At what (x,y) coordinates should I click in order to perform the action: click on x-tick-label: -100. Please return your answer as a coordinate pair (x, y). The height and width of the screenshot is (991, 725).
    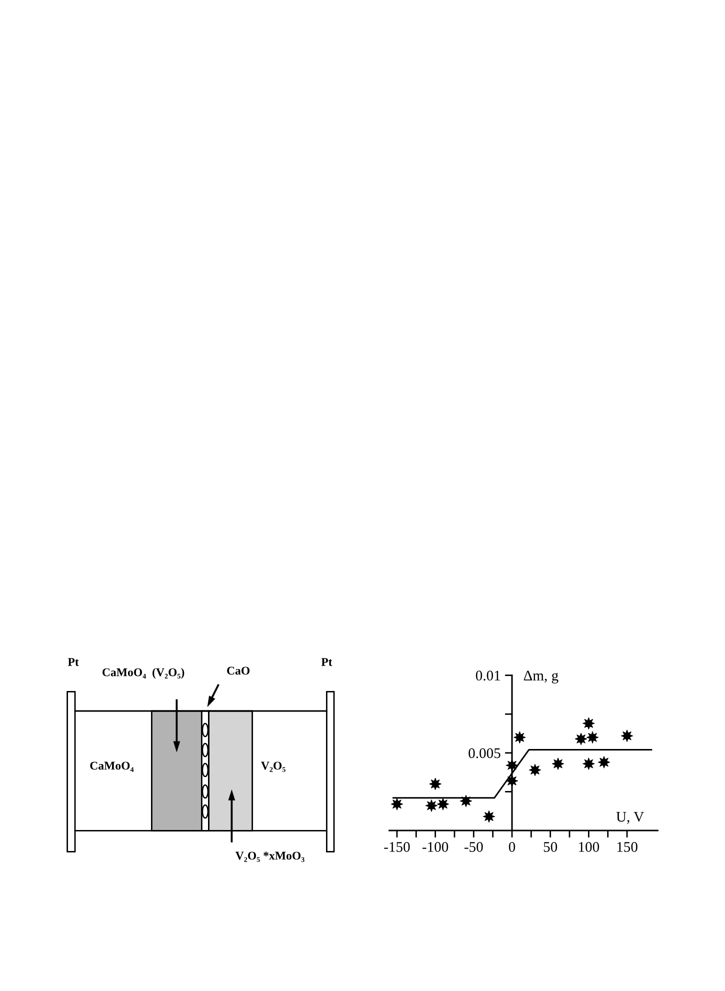
    Looking at the image, I should click on (435, 847).